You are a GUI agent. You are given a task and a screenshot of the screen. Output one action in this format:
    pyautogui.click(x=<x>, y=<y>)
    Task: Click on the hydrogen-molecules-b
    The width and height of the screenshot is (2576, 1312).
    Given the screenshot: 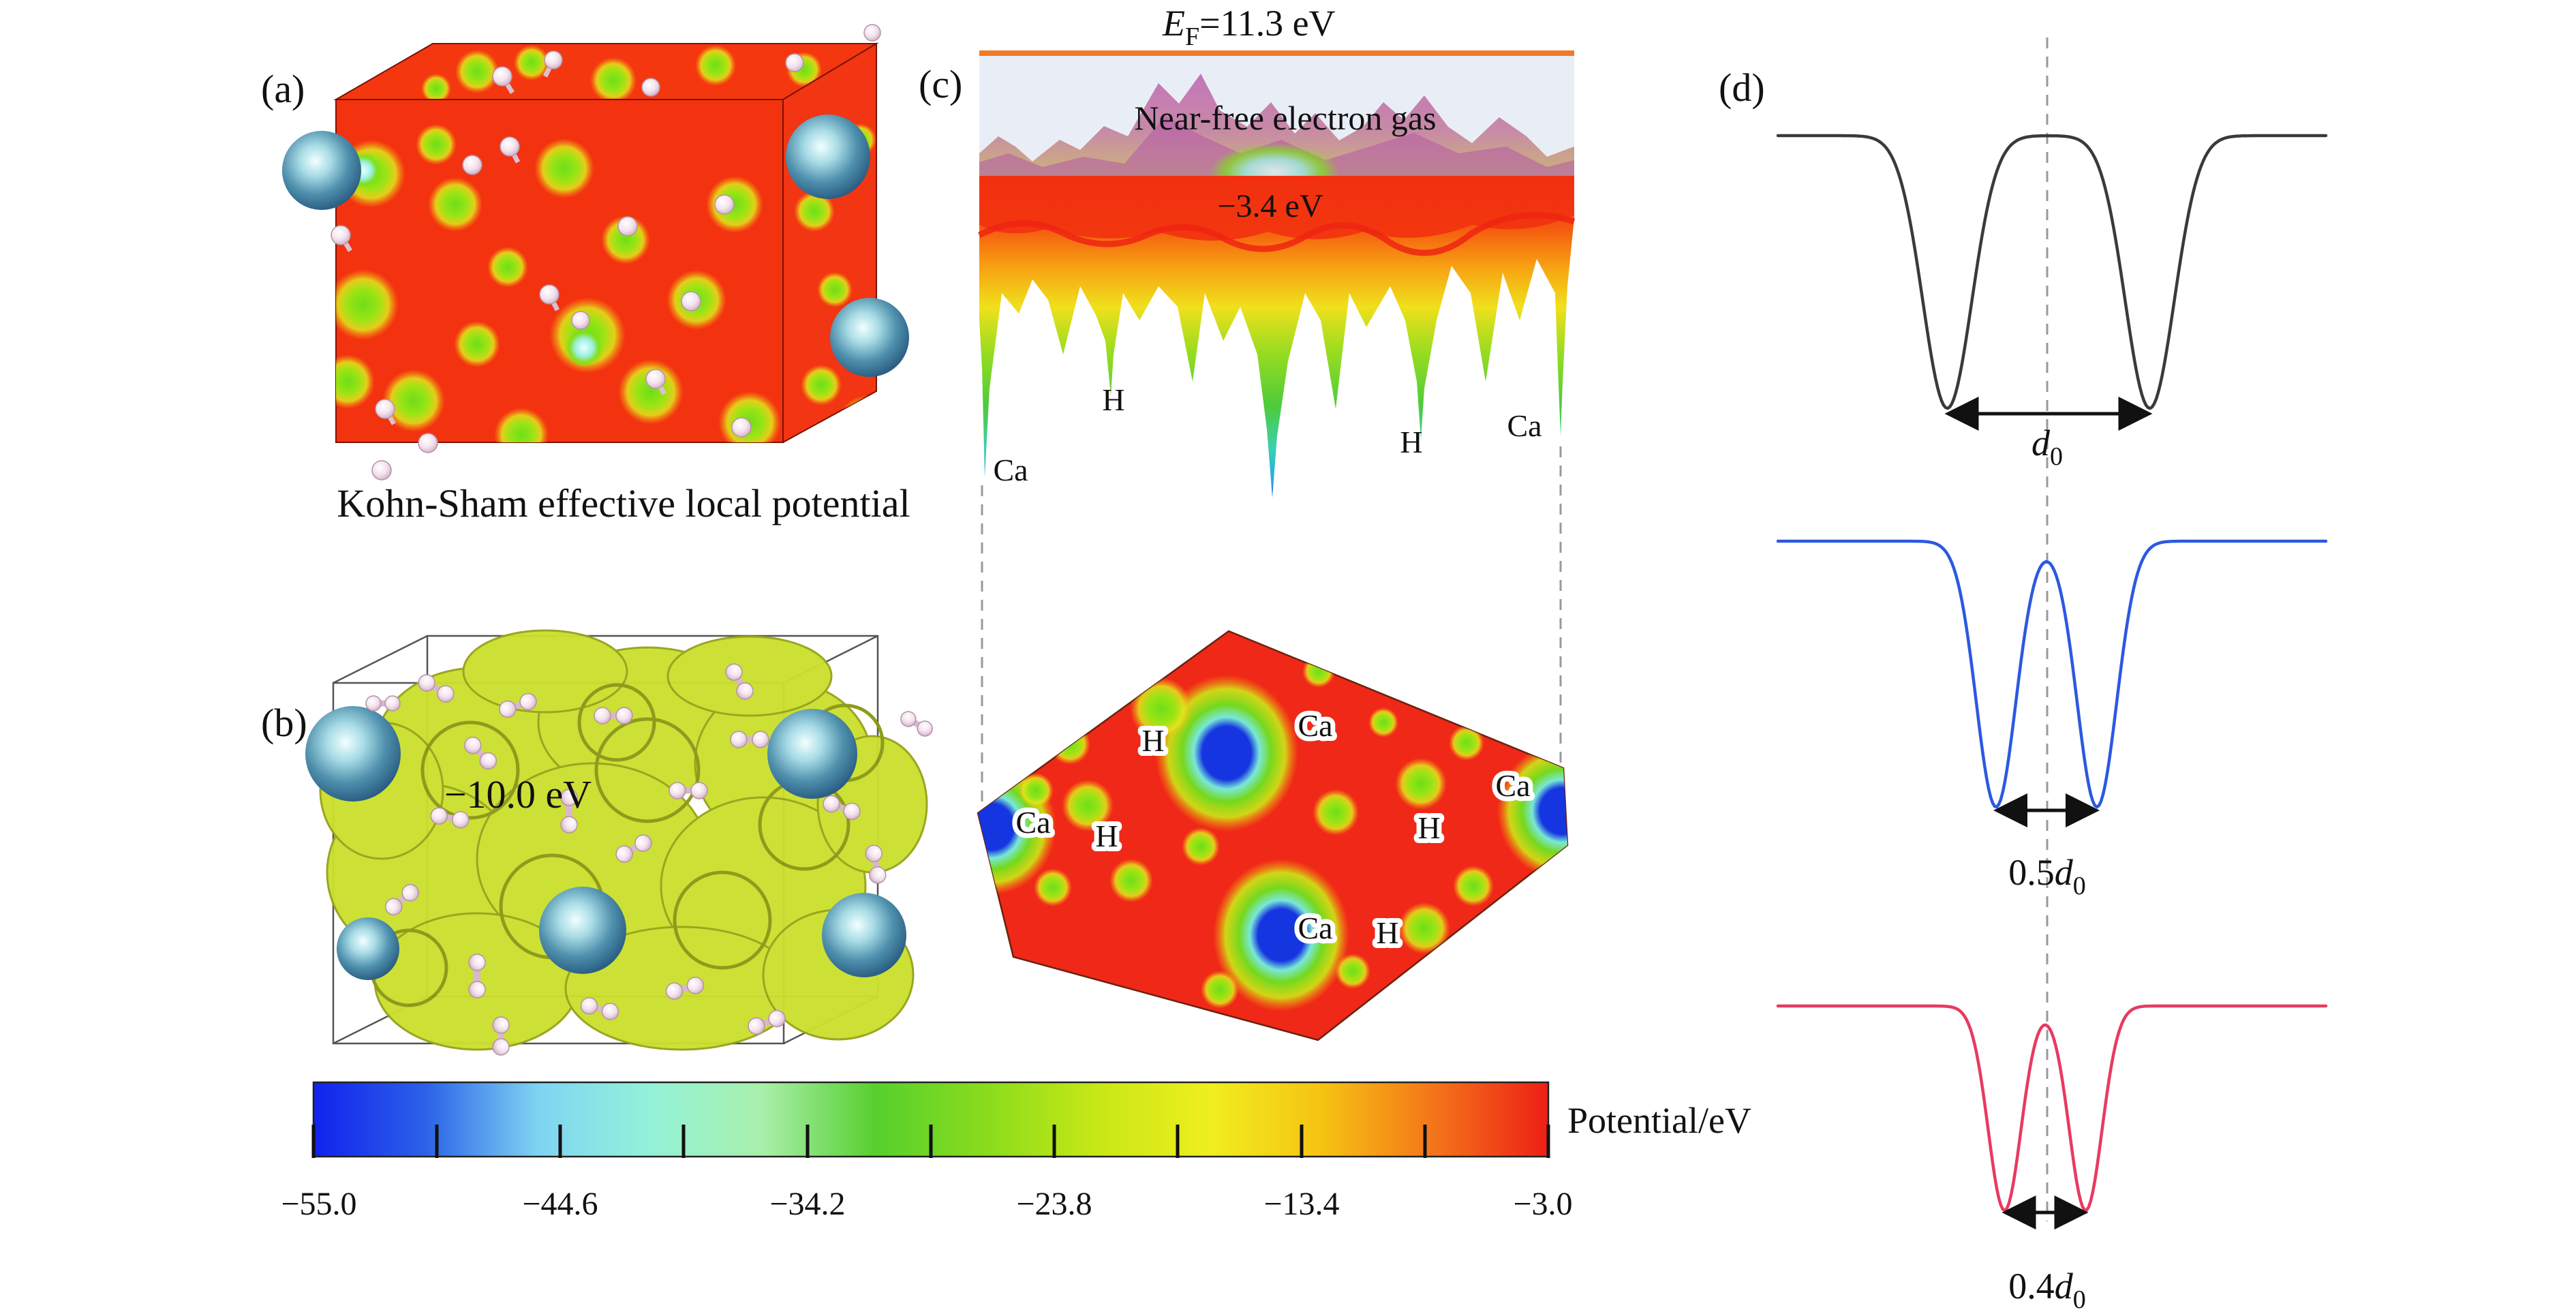 What is the action you would take?
    pyautogui.click(x=649, y=860)
    